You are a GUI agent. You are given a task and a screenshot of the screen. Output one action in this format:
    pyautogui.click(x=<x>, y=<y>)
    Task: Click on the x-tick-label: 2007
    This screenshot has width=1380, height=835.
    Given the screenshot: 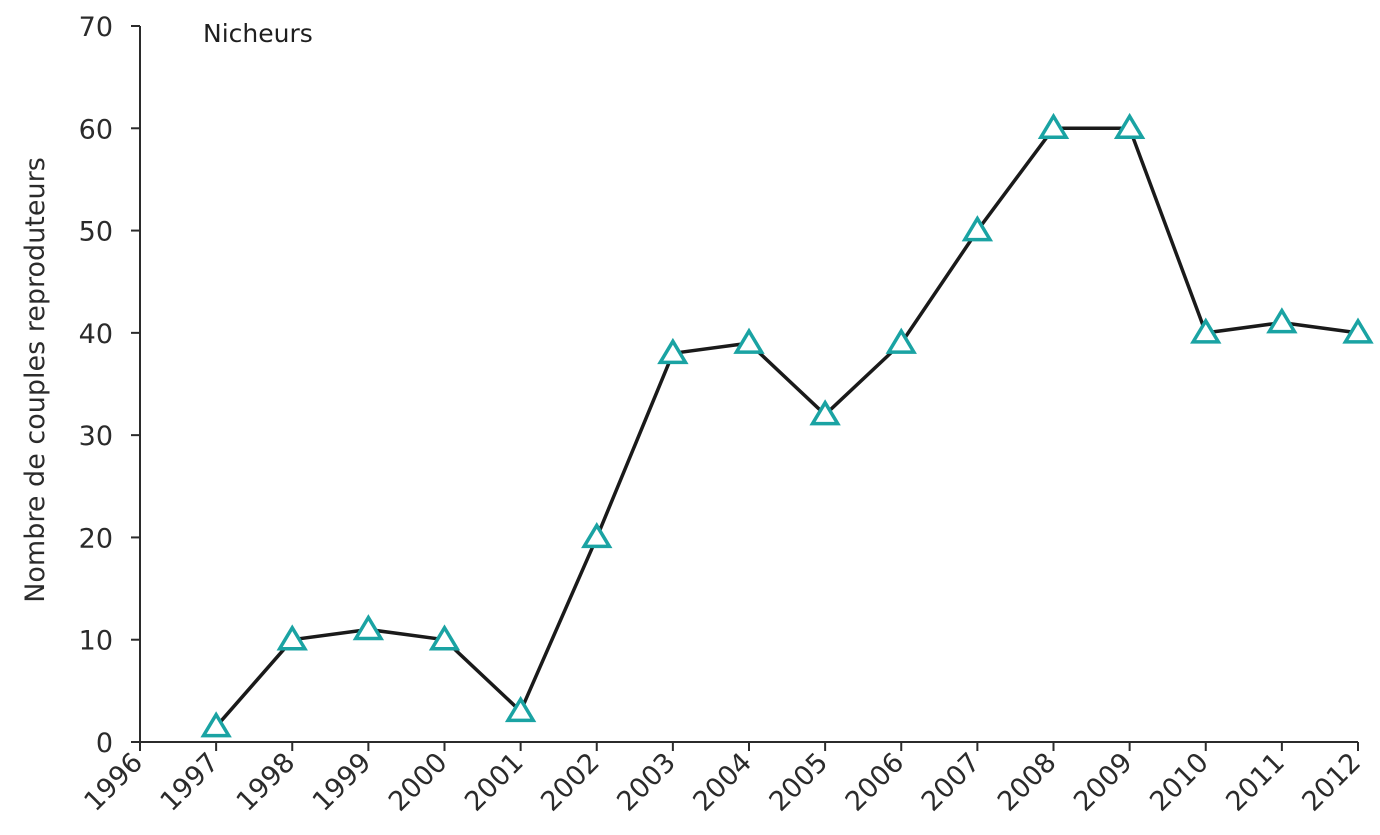 What is the action you would take?
    pyautogui.click(x=951, y=782)
    